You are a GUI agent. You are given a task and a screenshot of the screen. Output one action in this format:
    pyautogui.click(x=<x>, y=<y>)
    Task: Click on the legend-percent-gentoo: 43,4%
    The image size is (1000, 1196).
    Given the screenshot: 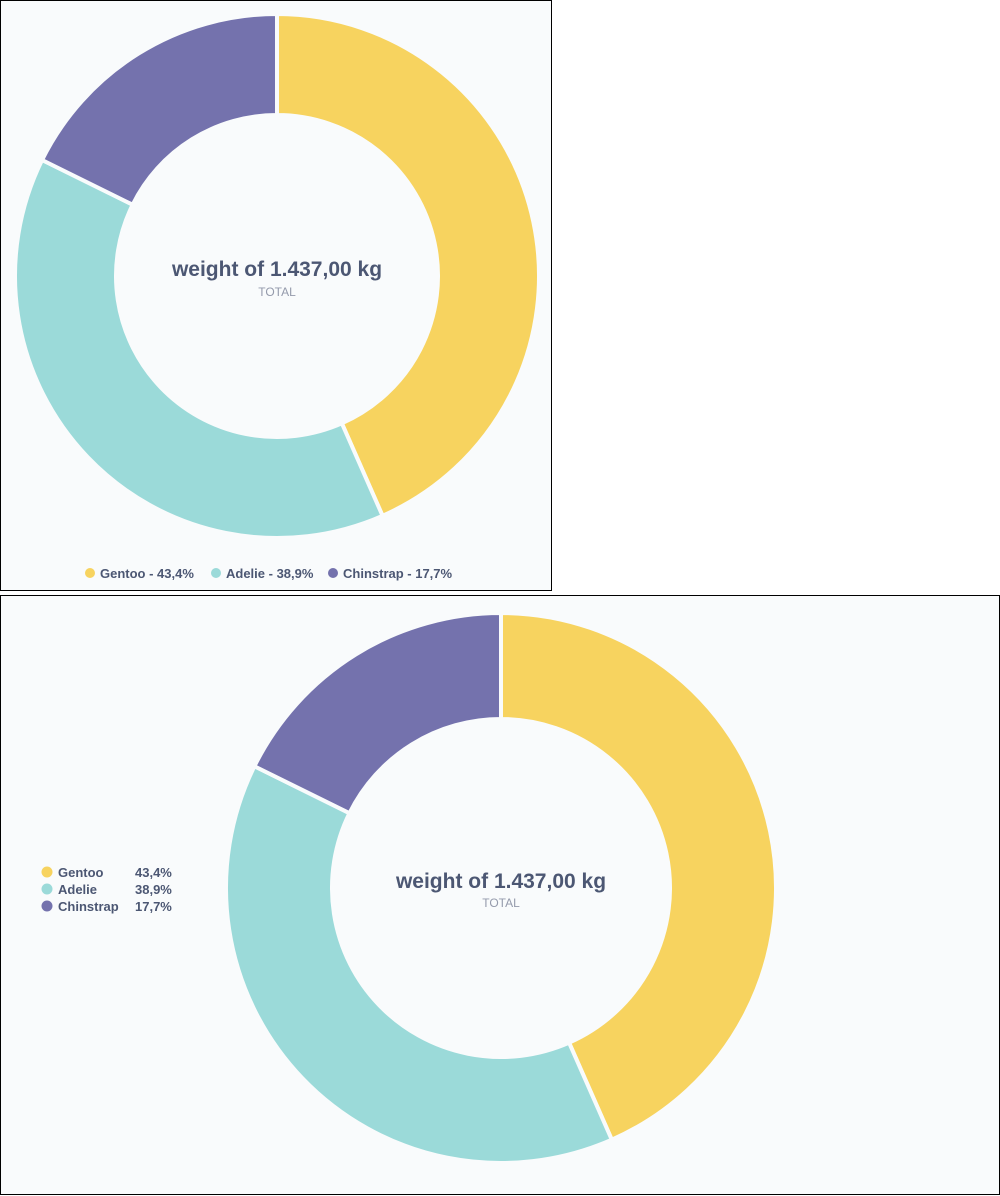 What is the action you would take?
    pyautogui.click(x=153, y=872)
    